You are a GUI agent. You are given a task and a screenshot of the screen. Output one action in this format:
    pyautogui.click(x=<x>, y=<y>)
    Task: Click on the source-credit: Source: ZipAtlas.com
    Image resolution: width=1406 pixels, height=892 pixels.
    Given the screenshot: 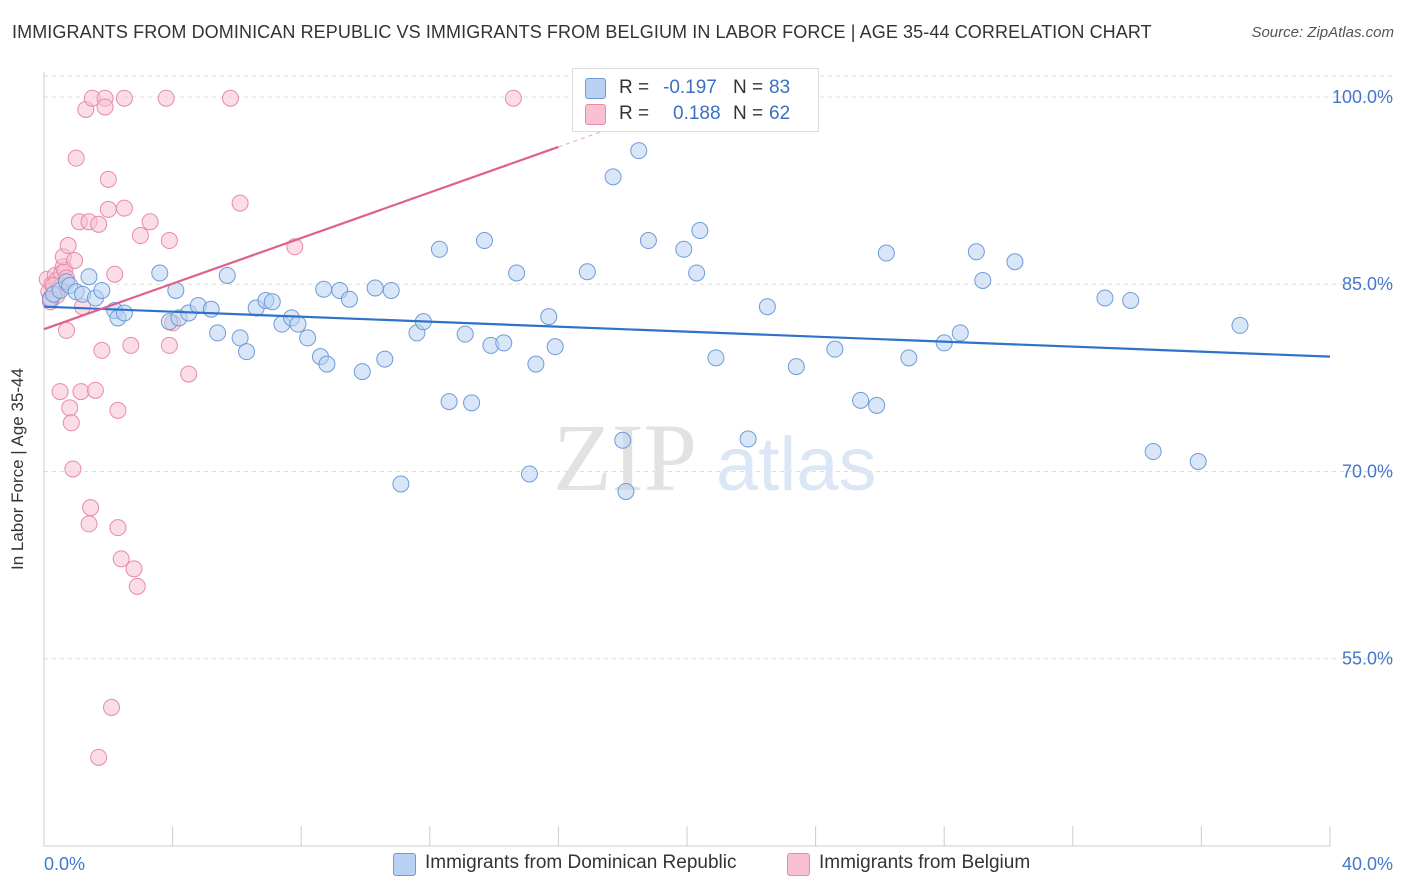 What is the action you would take?
    pyautogui.click(x=1322, y=32)
    